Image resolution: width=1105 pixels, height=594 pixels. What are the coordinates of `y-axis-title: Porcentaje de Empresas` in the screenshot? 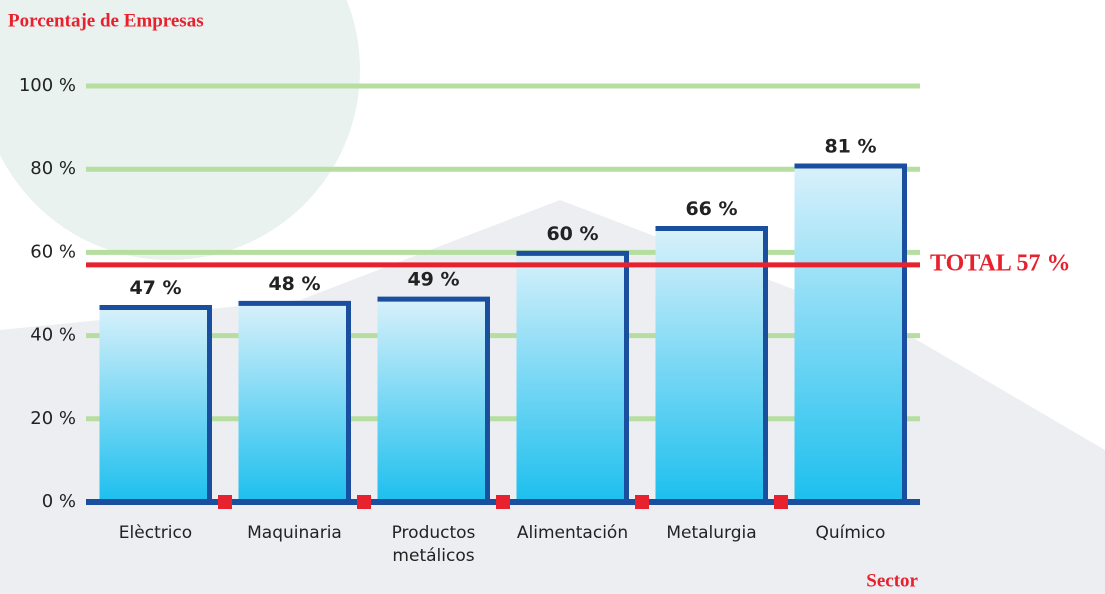 It's located at (106, 20).